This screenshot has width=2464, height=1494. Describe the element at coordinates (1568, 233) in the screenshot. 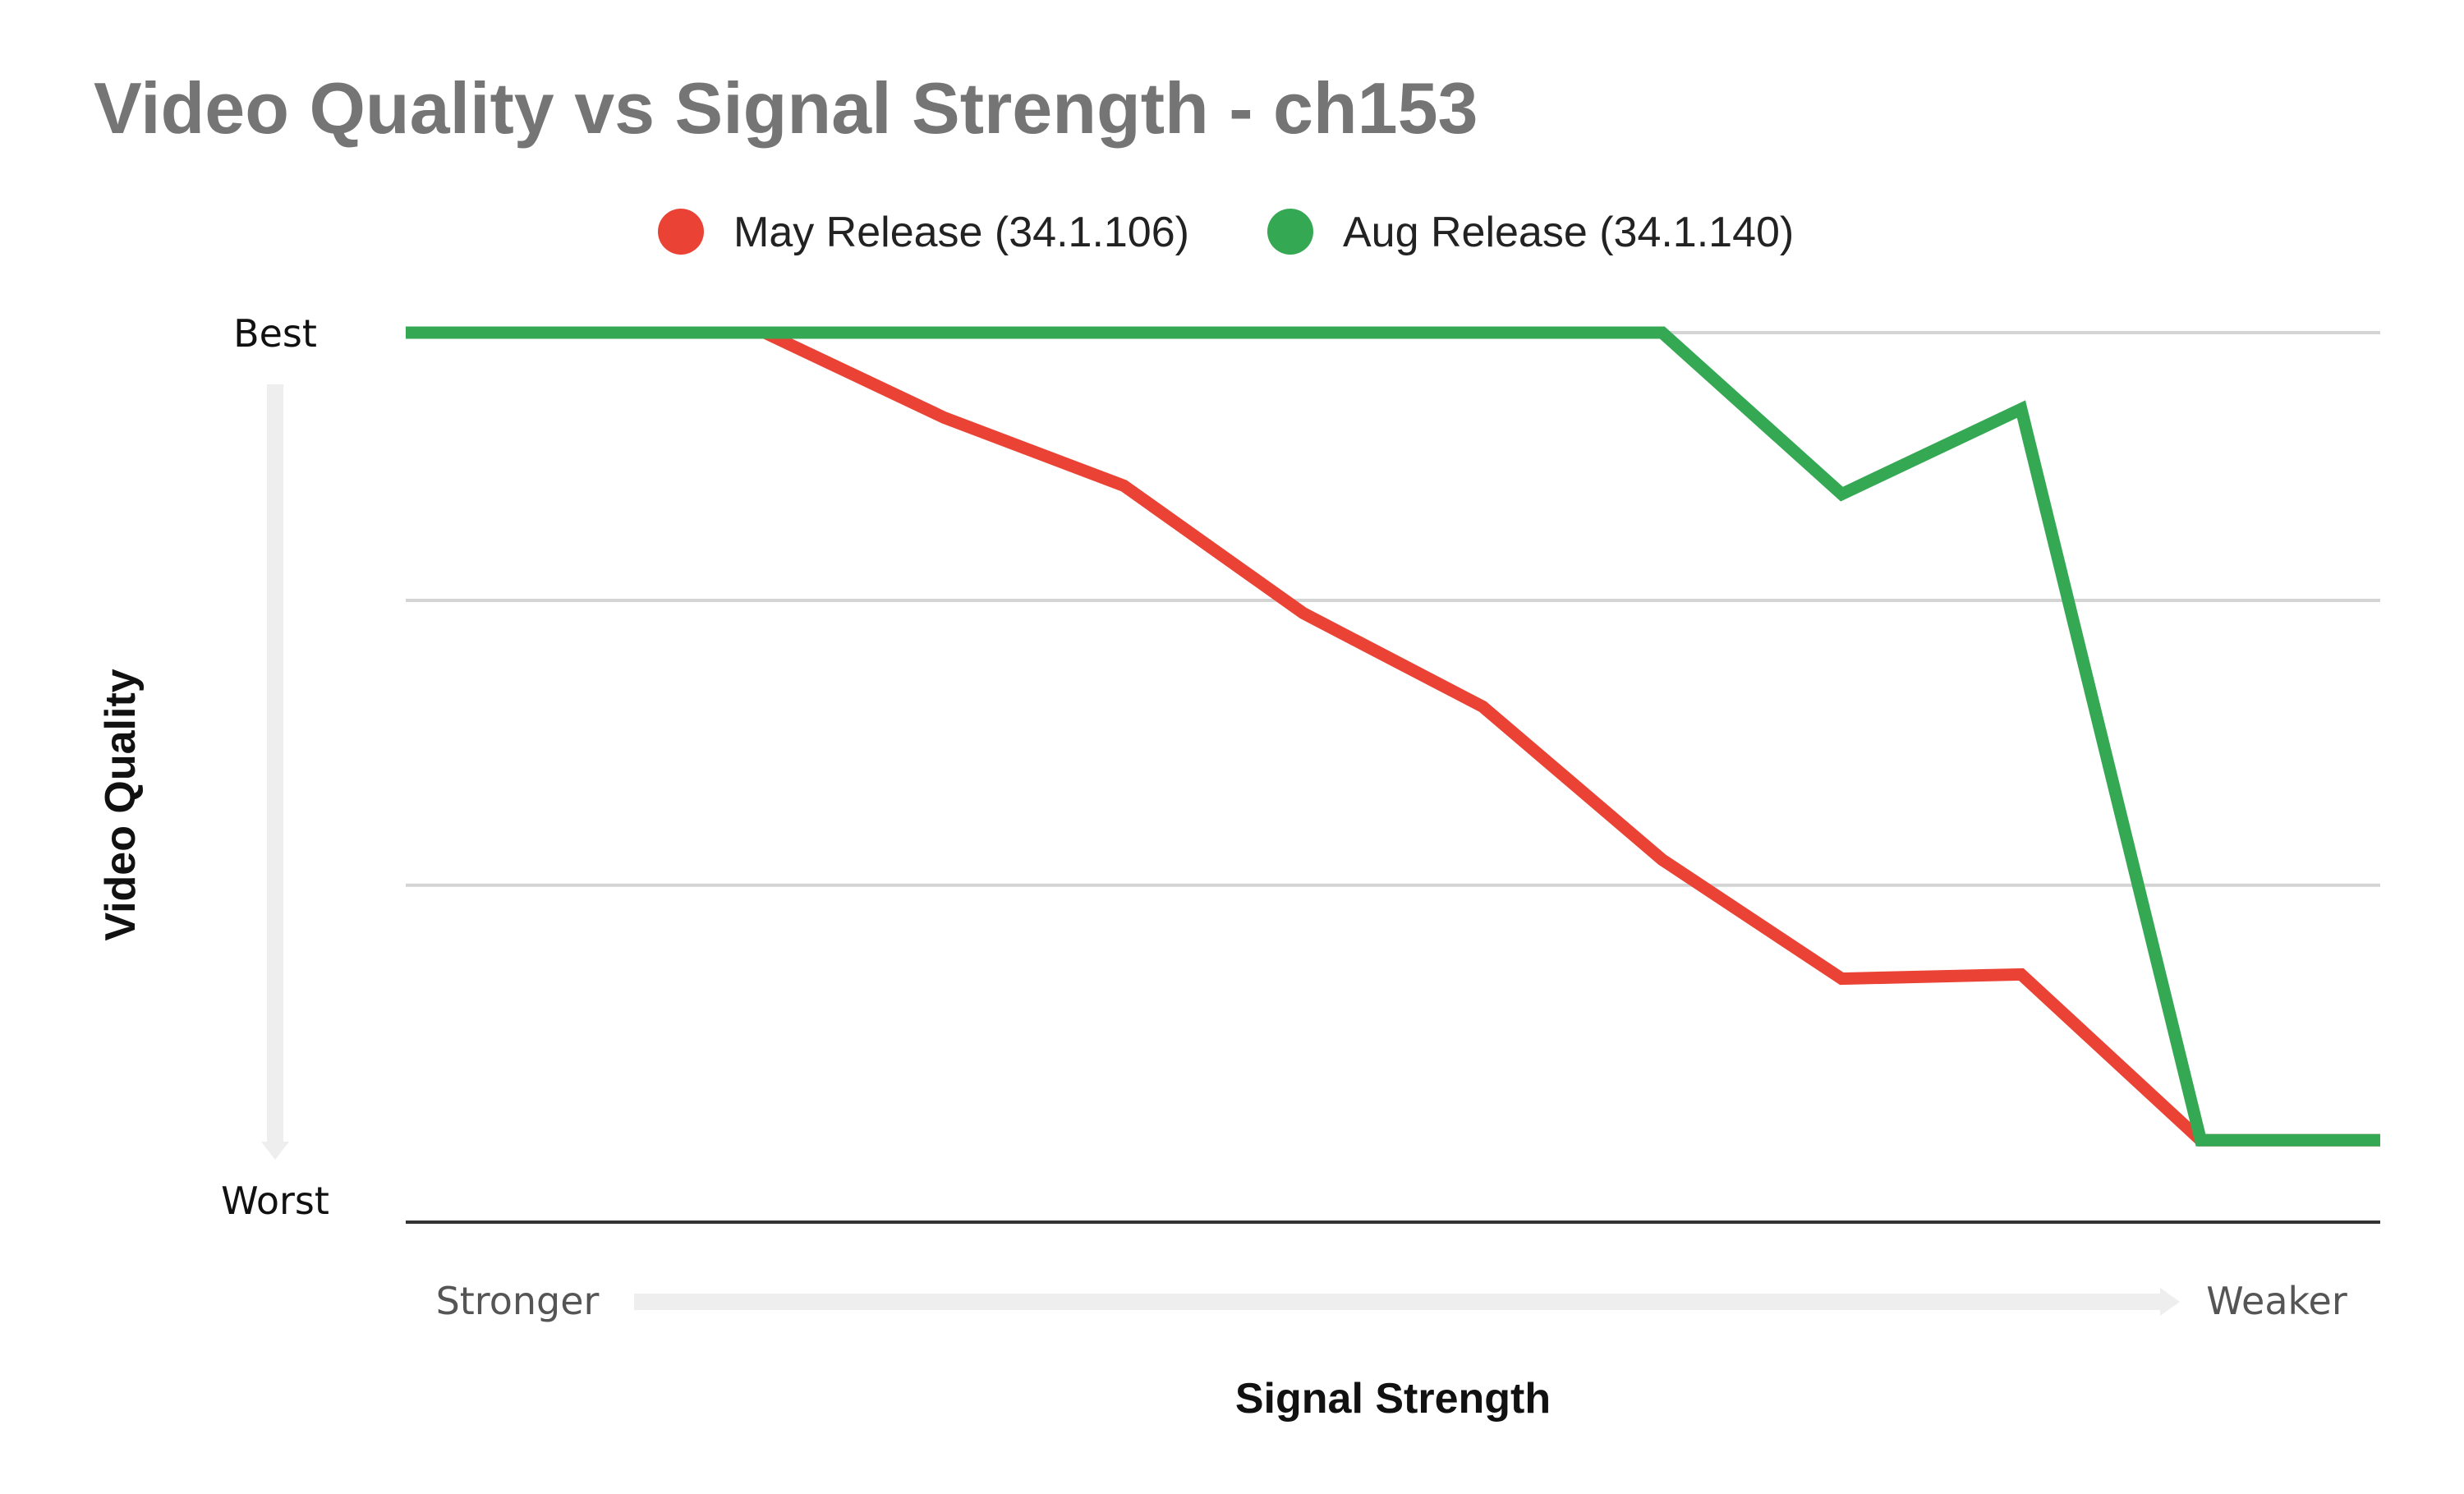

I see `legend-label-1: Aug Release (34.1.140)` at that location.